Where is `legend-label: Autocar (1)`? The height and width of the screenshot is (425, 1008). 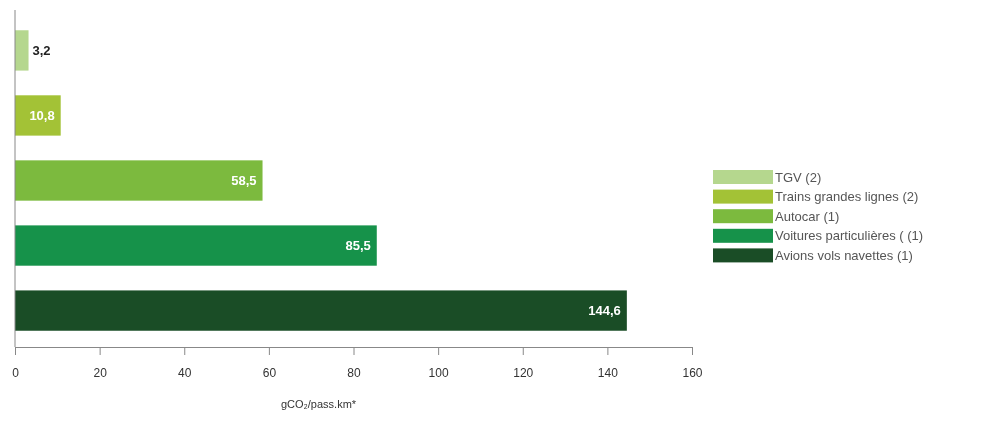
legend-label: Autocar (1) is located at coordinates (807, 216).